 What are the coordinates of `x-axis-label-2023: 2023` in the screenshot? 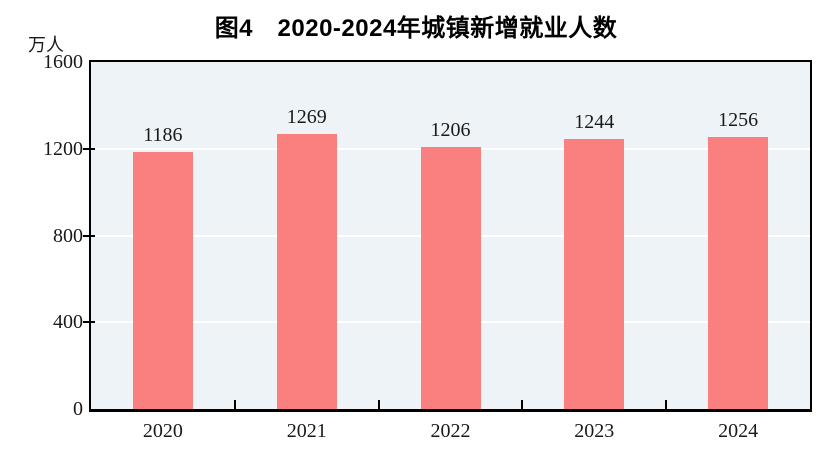 It's located at (594, 431).